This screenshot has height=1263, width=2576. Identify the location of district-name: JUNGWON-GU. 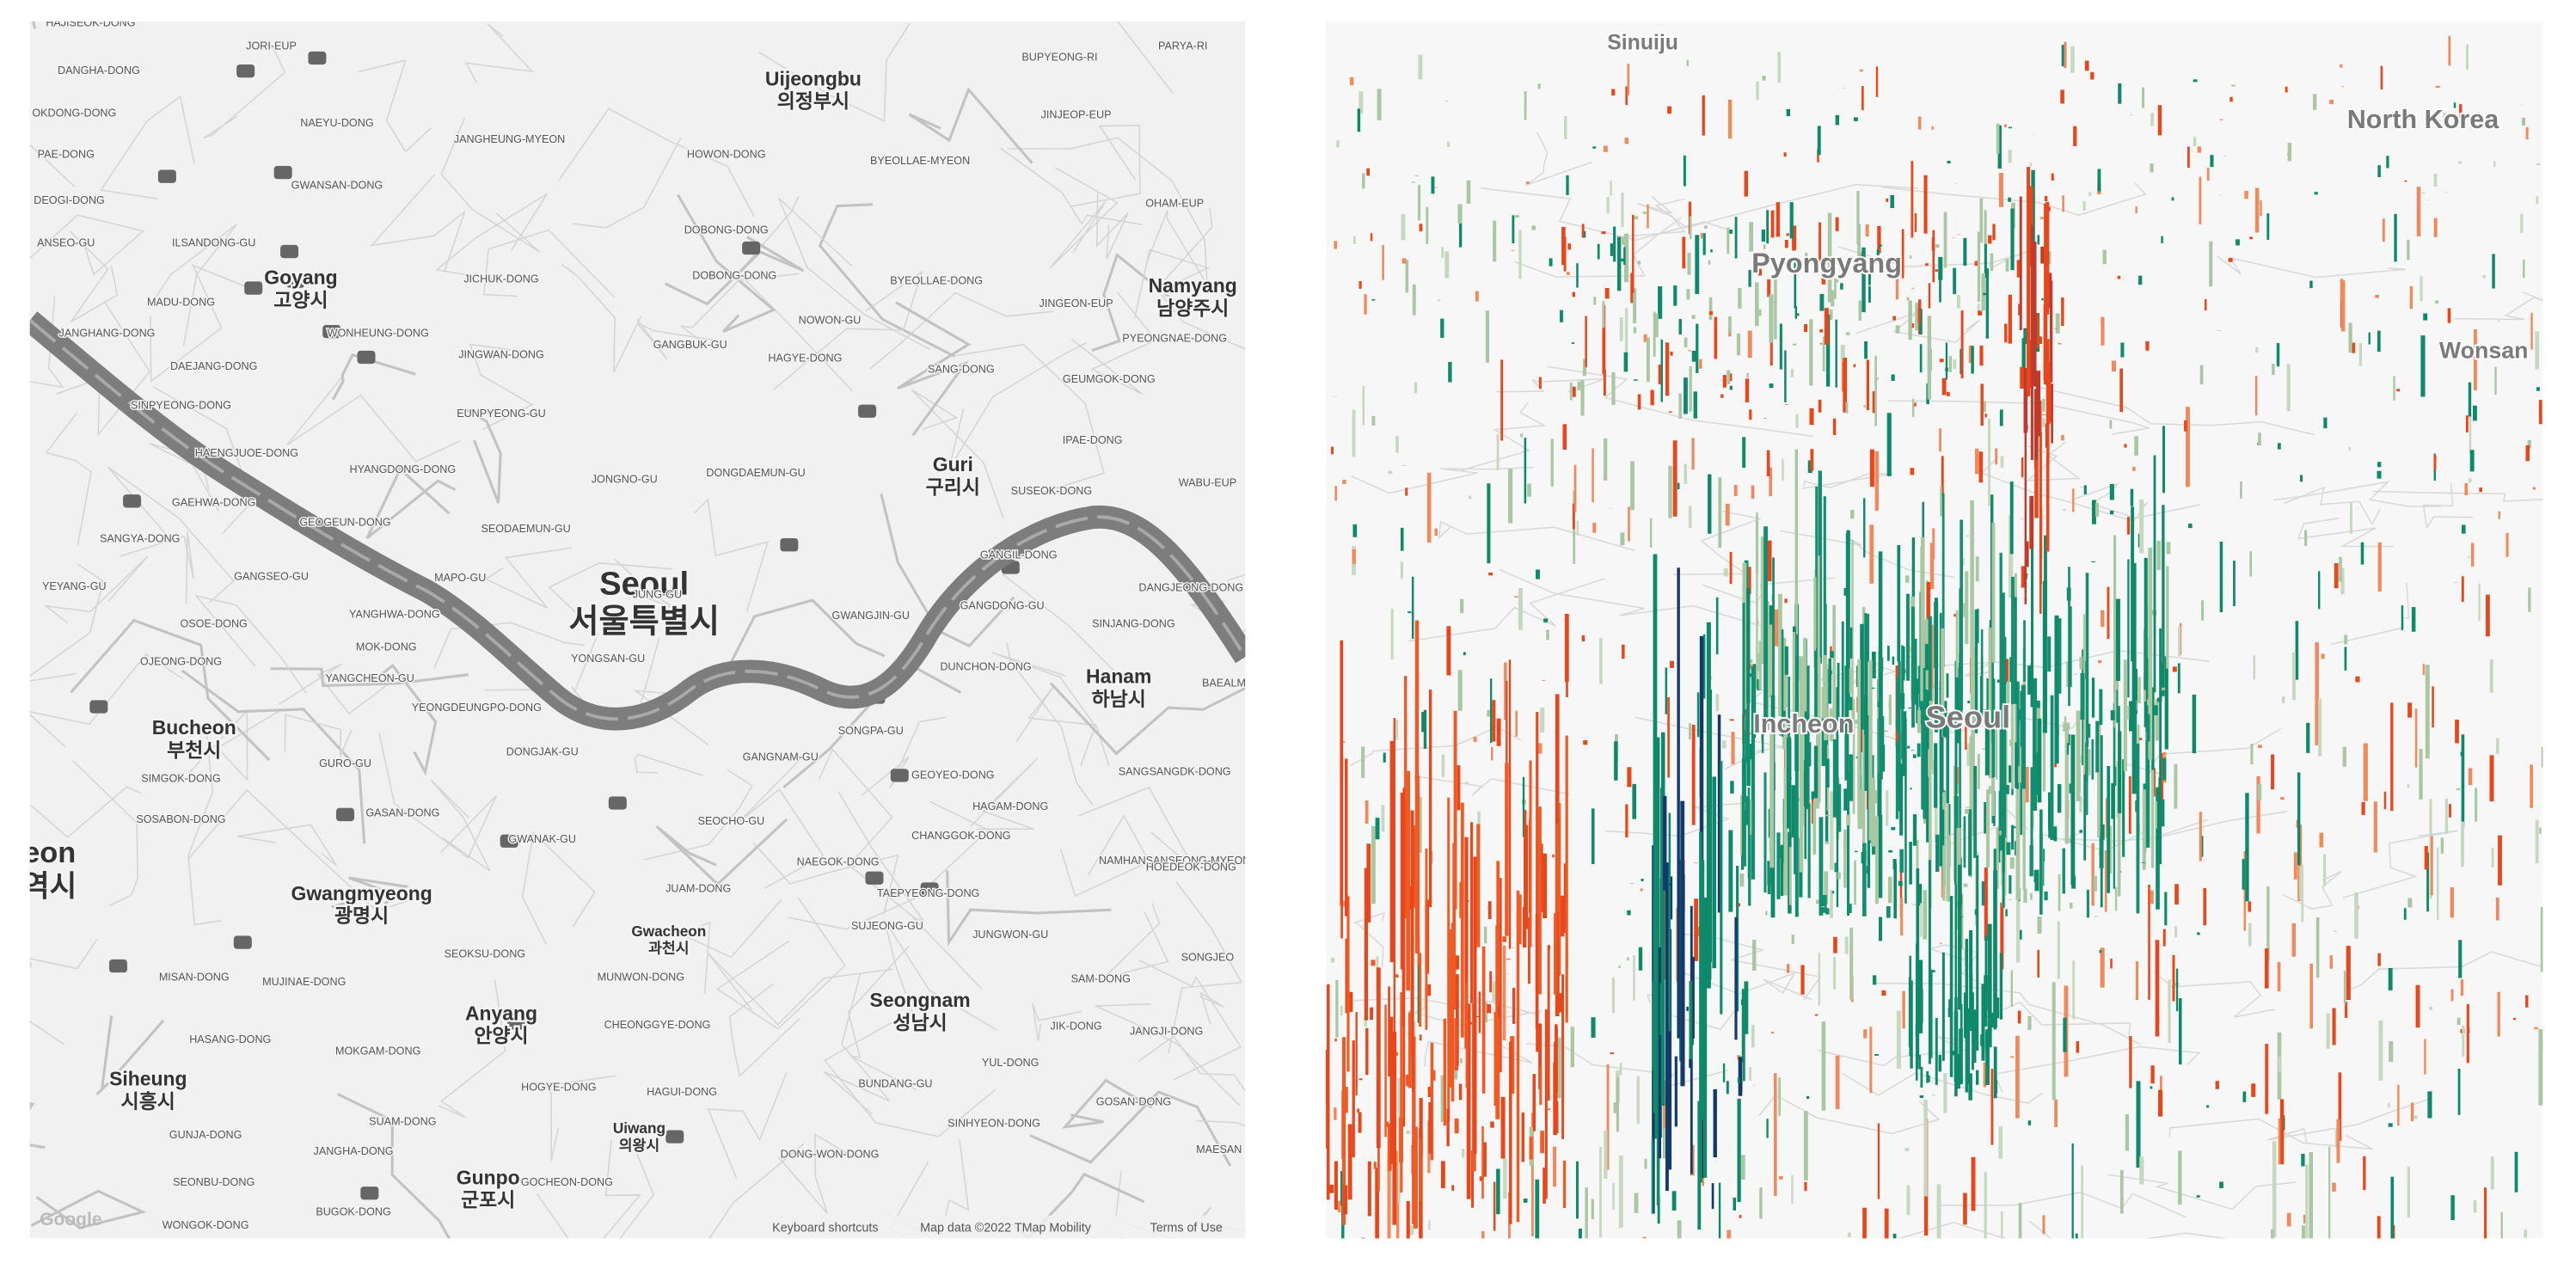
(1010, 935).